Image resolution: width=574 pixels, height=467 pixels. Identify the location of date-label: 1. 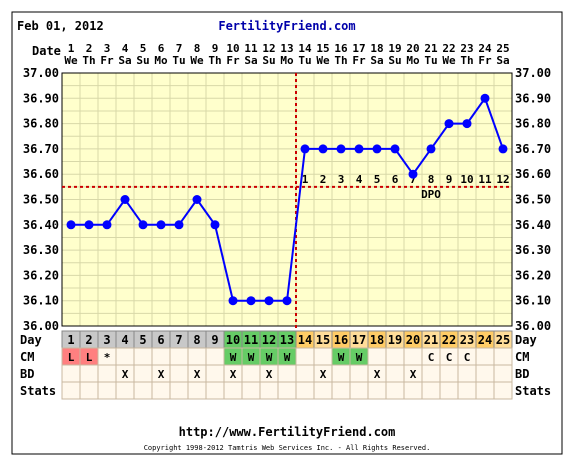
(71, 48).